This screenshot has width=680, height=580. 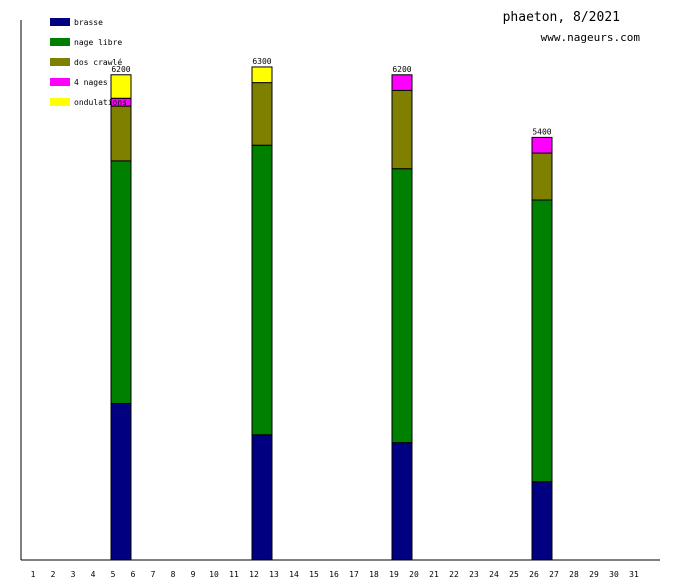 What do you see at coordinates (331, 96) in the screenshot?
I see `bar-total-labels: 6200 6300 6200 5400` at bounding box center [331, 96].